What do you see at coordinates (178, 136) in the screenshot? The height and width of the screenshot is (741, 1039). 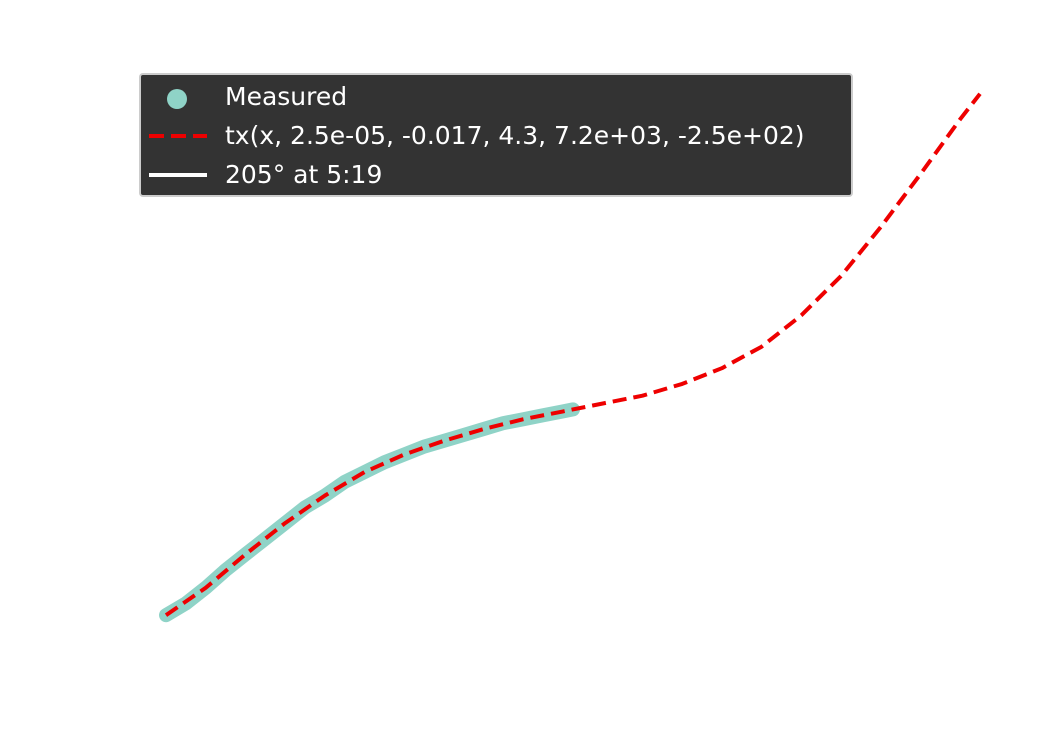 I see `legend-key-fit` at bounding box center [178, 136].